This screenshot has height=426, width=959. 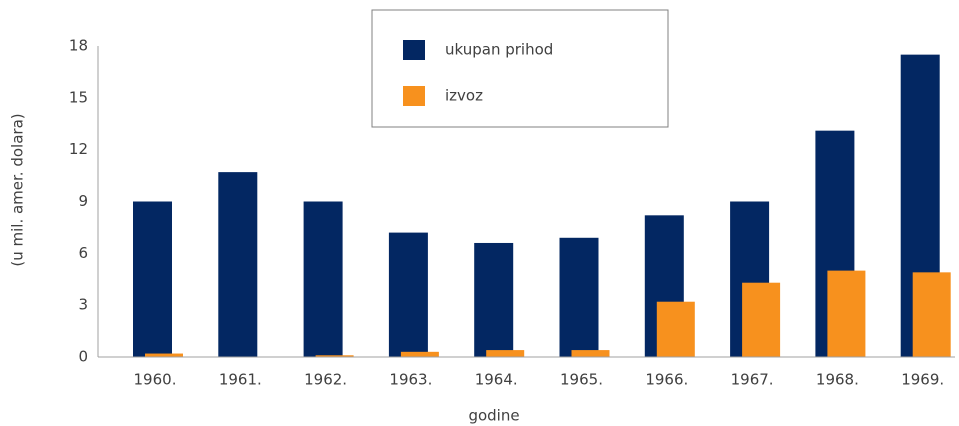 What do you see at coordinates (666, 380) in the screenshot?
I see `x-tick-label: 1966.` at bounding box center [666, 380].